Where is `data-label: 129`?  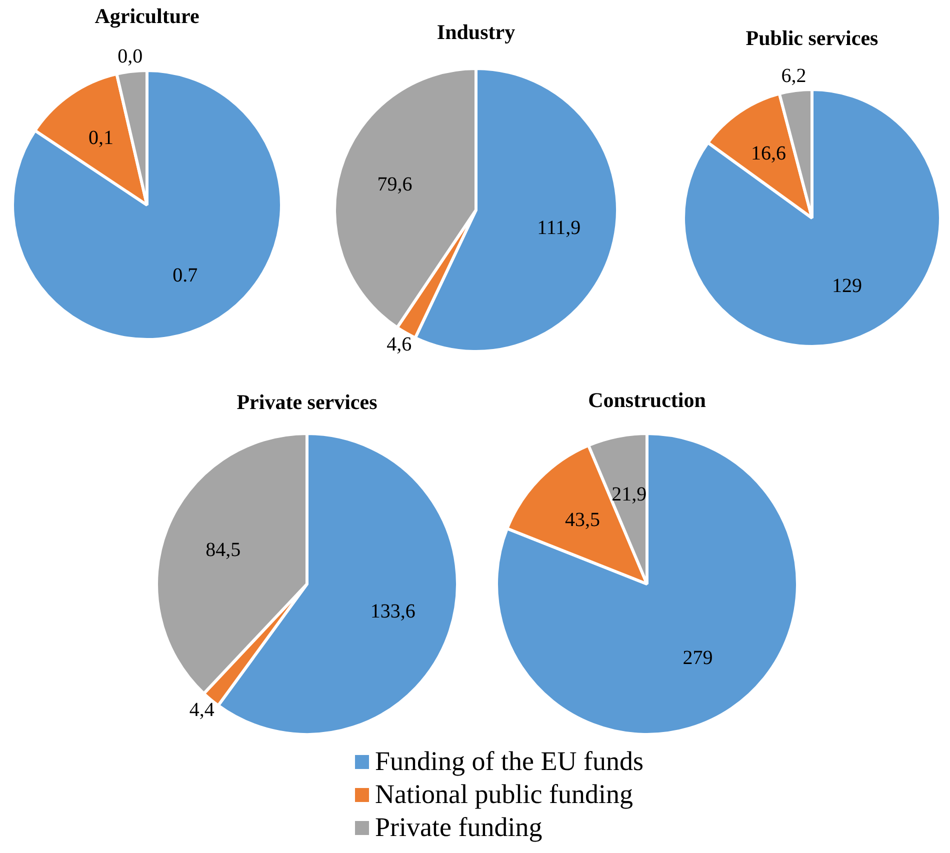 data-label: 129 is located at coordinates (847, 285).